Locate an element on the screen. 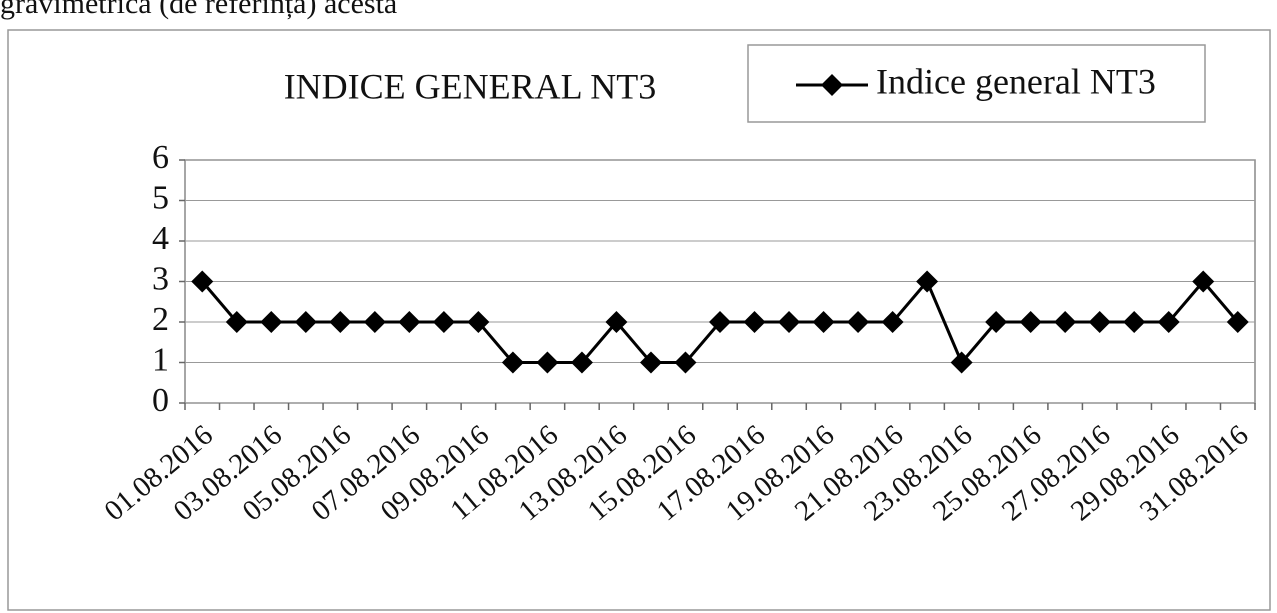 The width and height of the screenshot is (1277, 613). y-tick-label: 6 is located at coordinates (160, 157).